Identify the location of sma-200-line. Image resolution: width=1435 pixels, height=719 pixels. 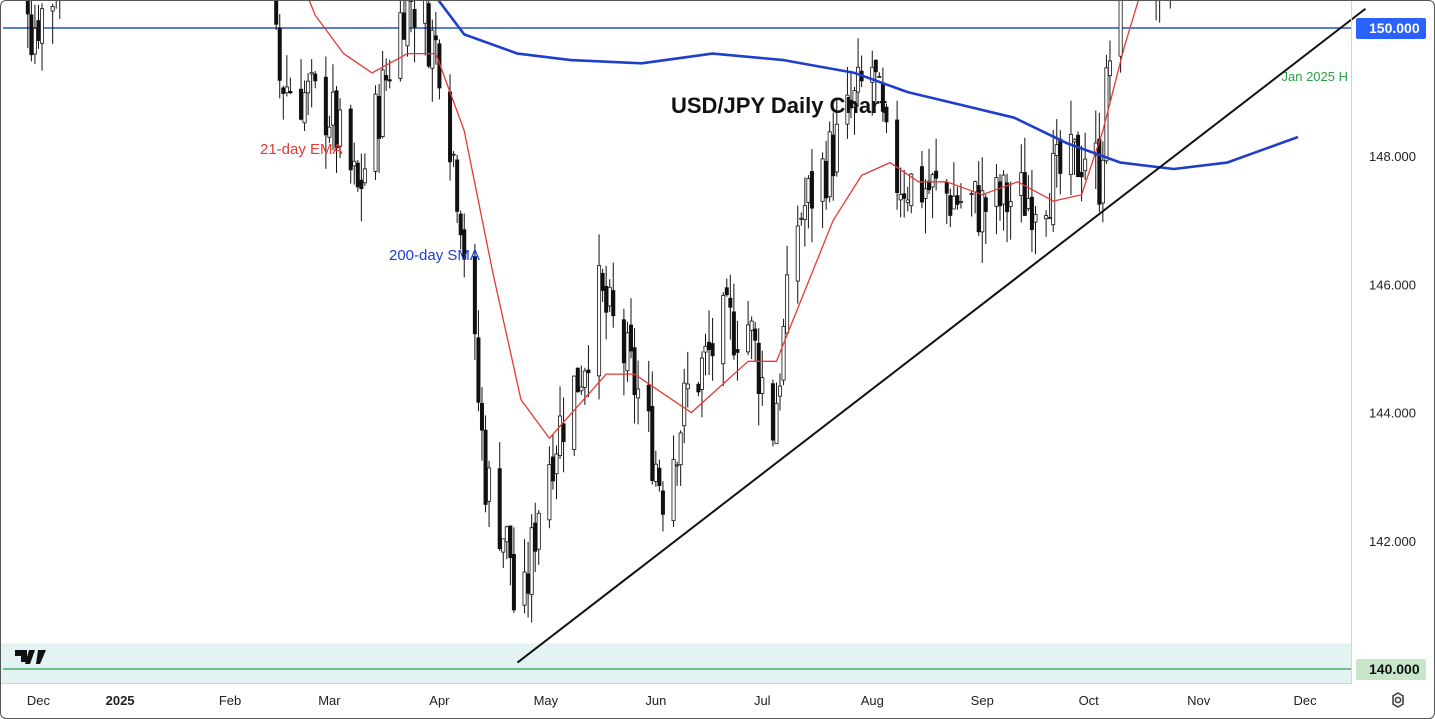
(868, 86).